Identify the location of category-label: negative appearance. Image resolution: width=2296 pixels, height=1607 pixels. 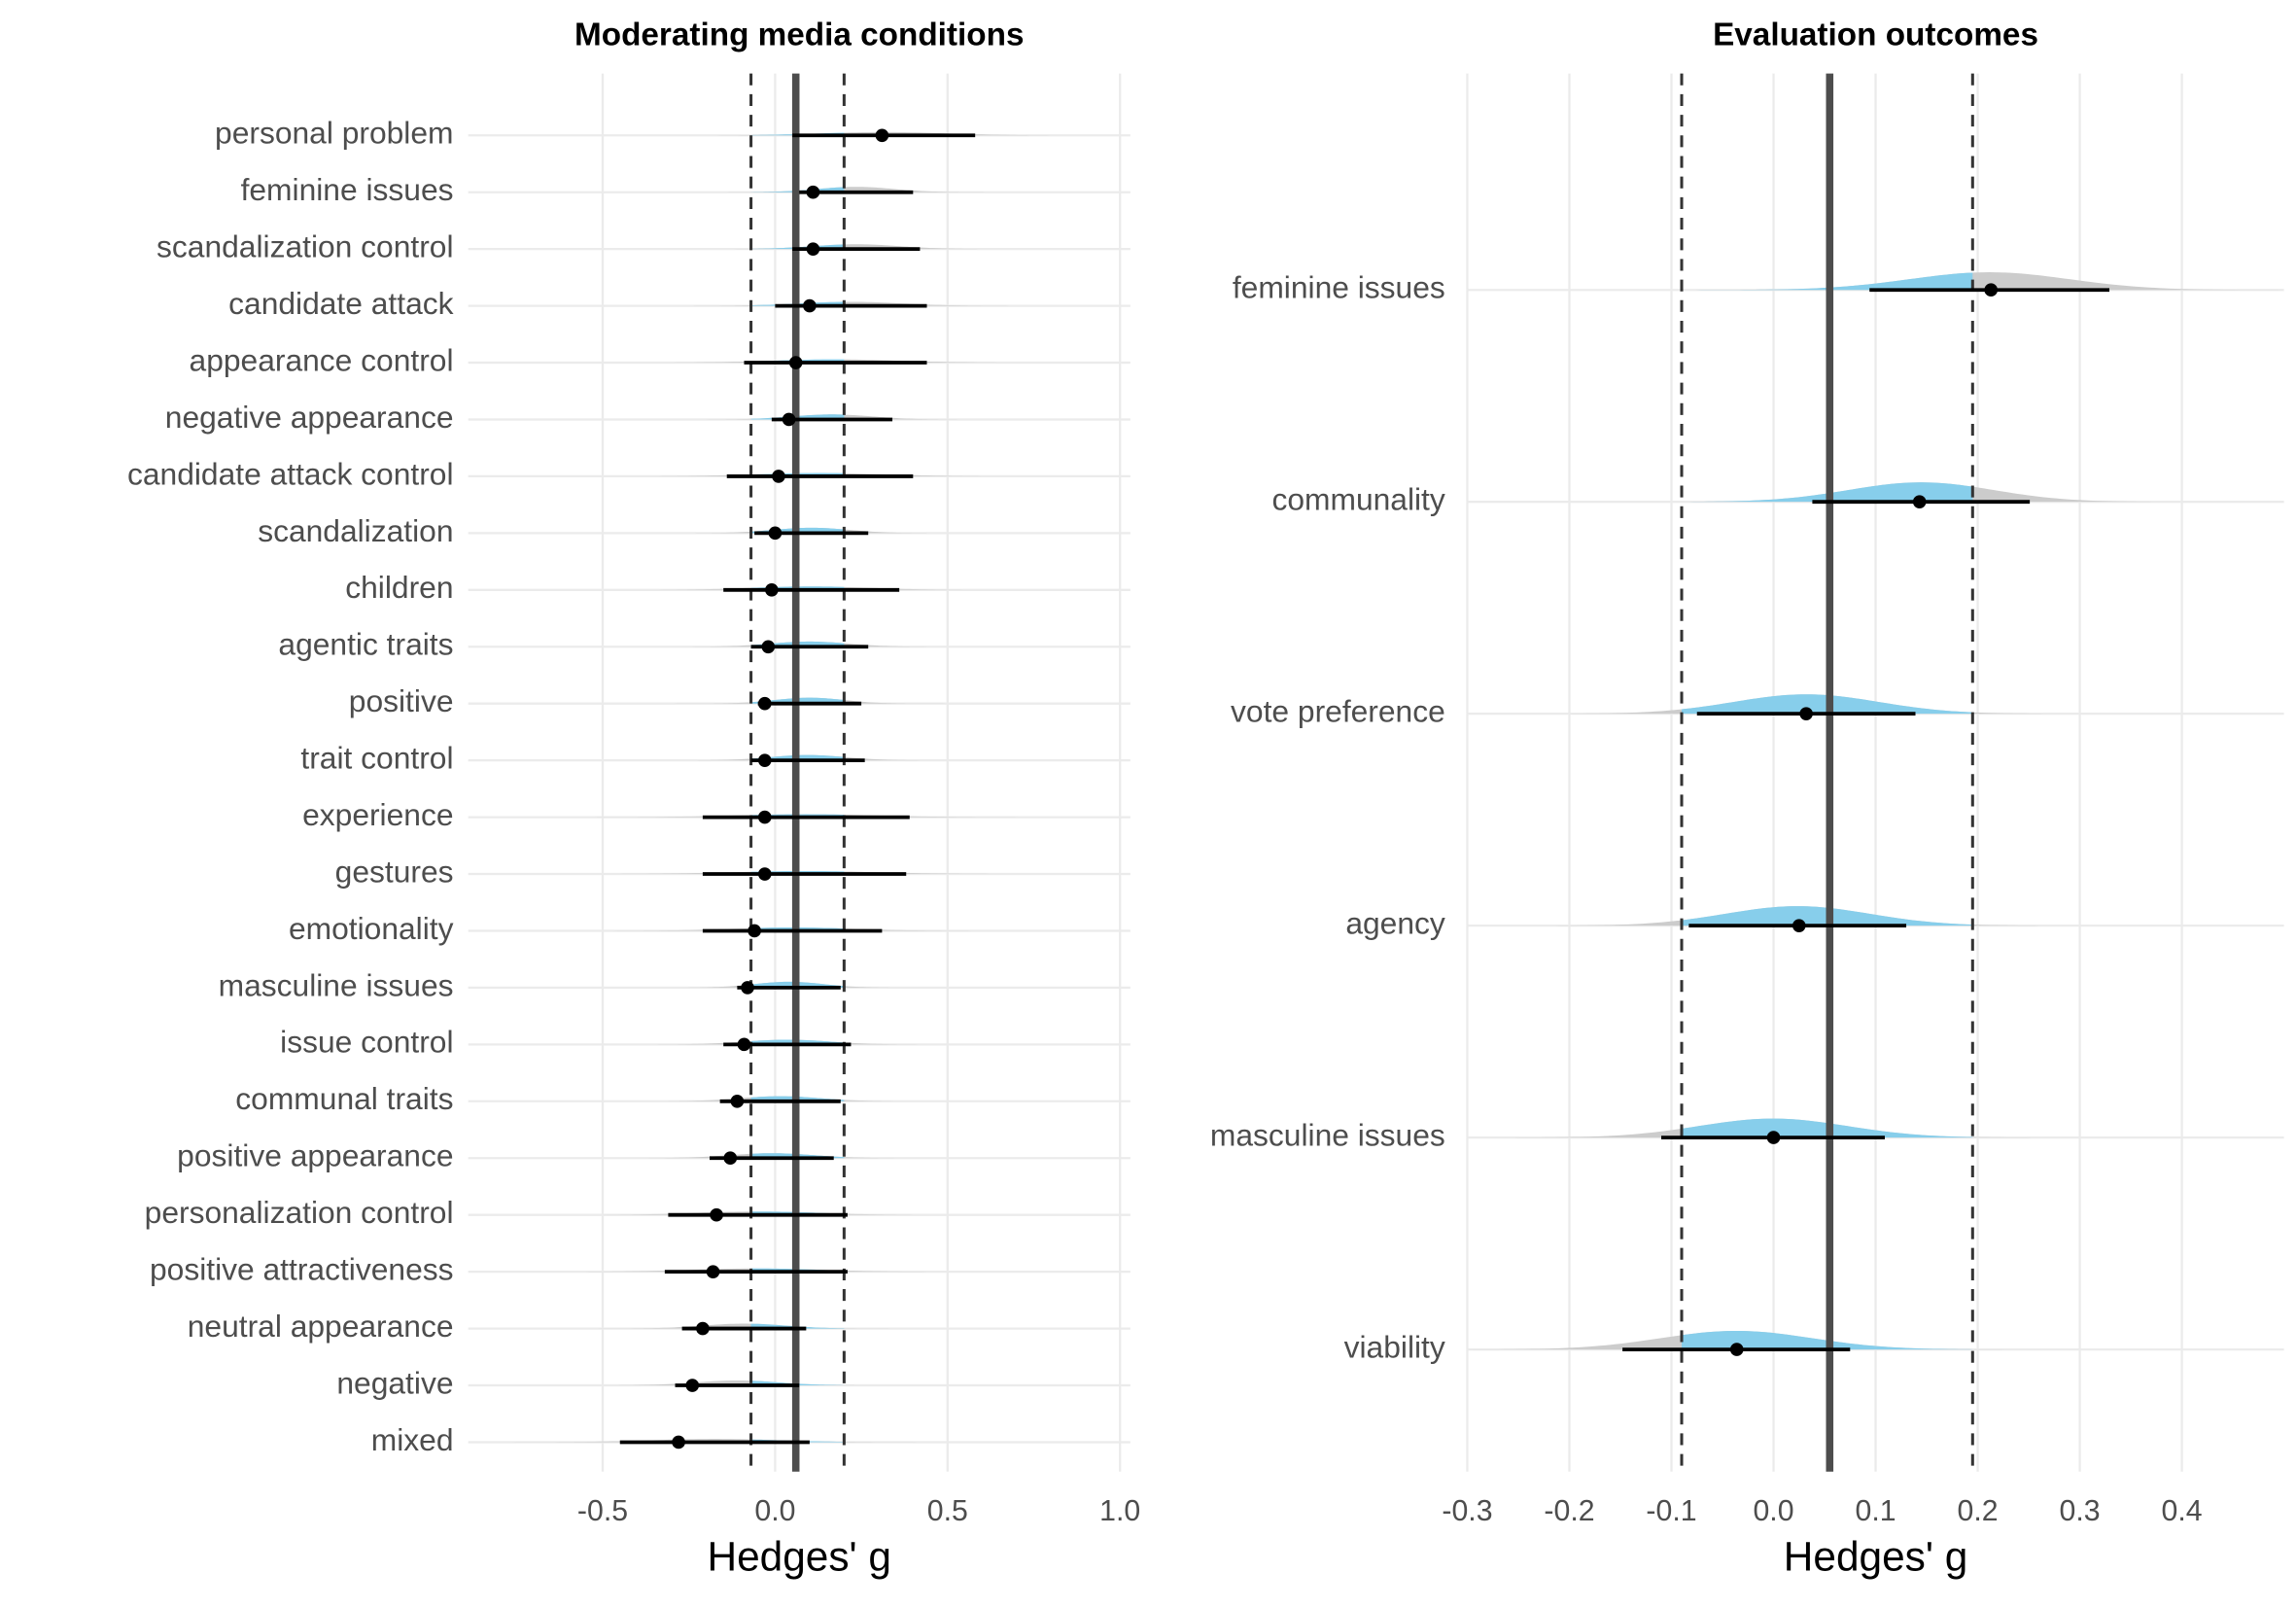
(309, 417).